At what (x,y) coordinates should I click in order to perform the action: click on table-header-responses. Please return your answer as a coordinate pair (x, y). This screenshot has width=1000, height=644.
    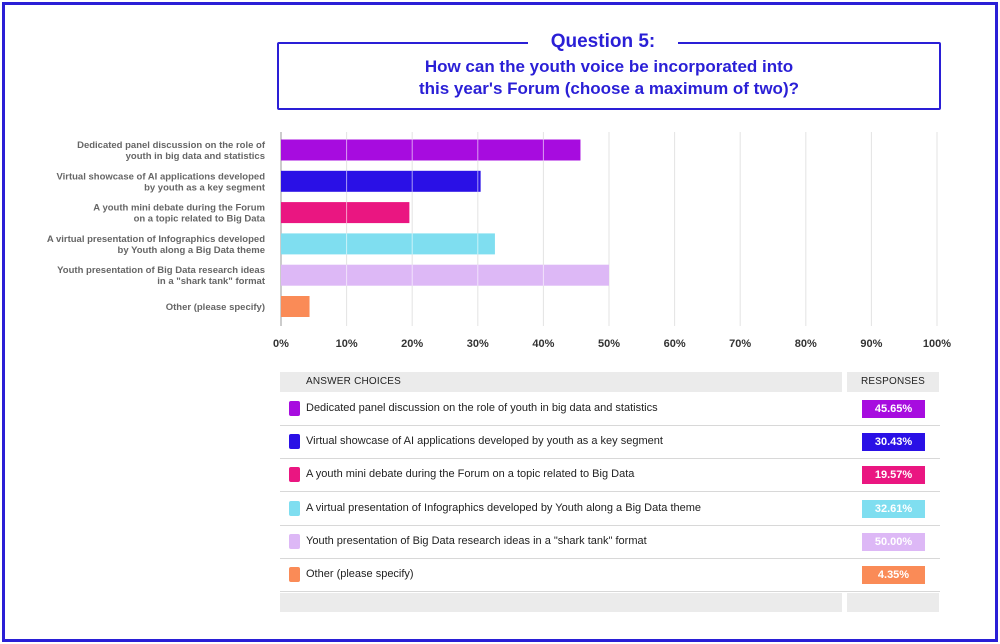
    Looking at the image, I should click on (893, 382).